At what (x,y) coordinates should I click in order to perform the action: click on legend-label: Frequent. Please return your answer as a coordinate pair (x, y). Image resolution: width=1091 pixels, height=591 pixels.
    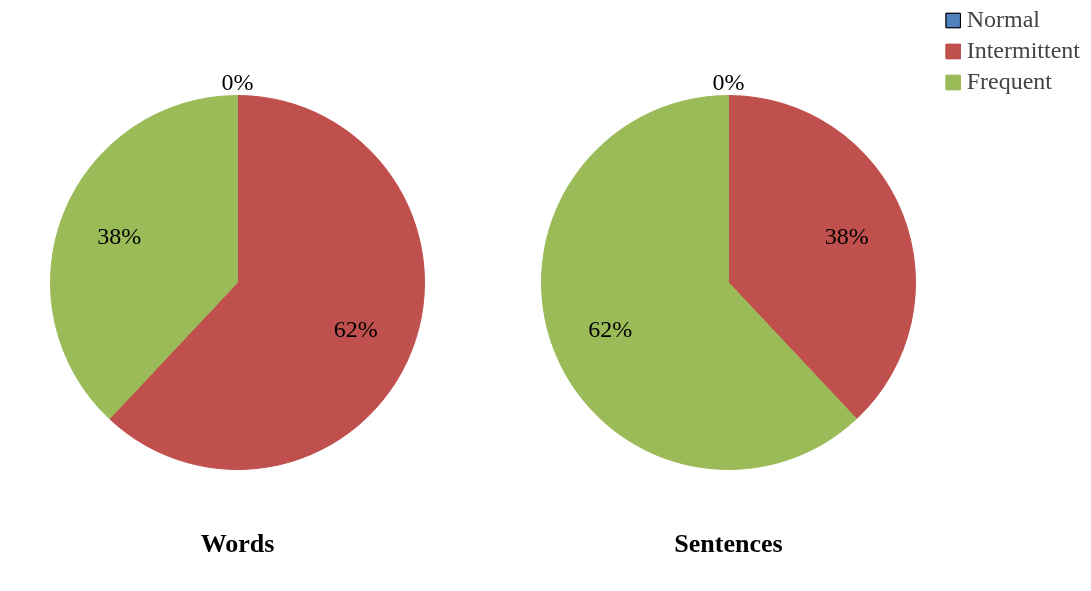
    Looking at the image, I should click on (1009, 81).